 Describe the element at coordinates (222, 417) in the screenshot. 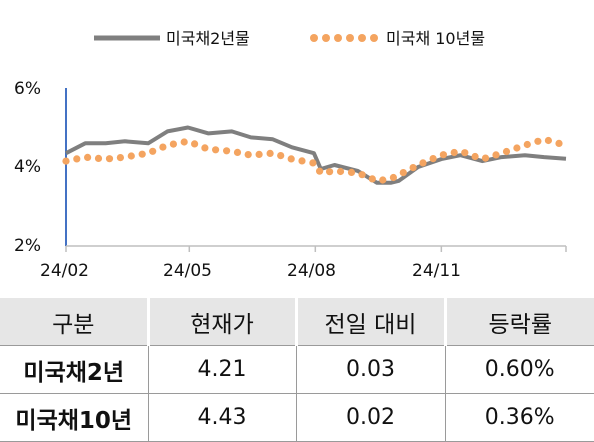

I see `current-price-cell: 4.43` at that location.